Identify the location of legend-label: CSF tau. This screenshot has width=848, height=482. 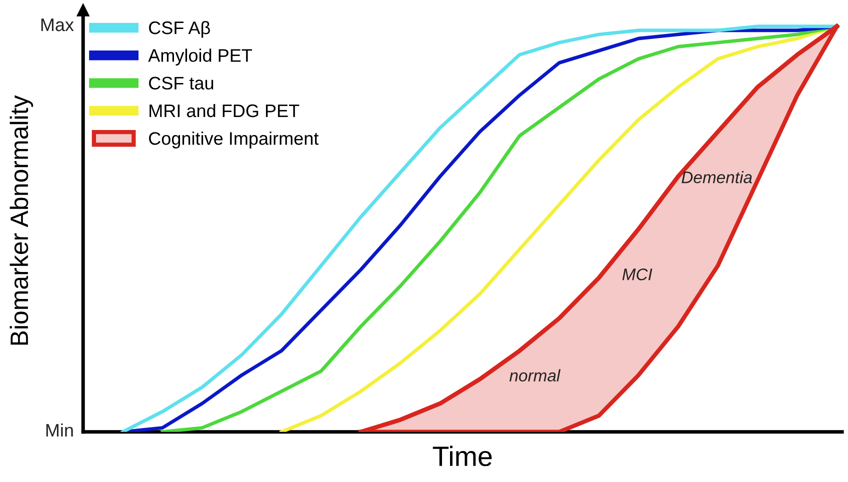
(181, 83).